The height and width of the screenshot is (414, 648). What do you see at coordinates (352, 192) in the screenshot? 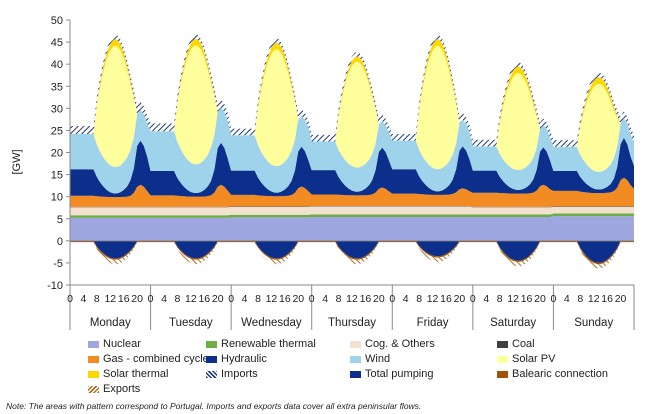
I see `area-gas-combined-cycle` at bounding box center [352, 192].